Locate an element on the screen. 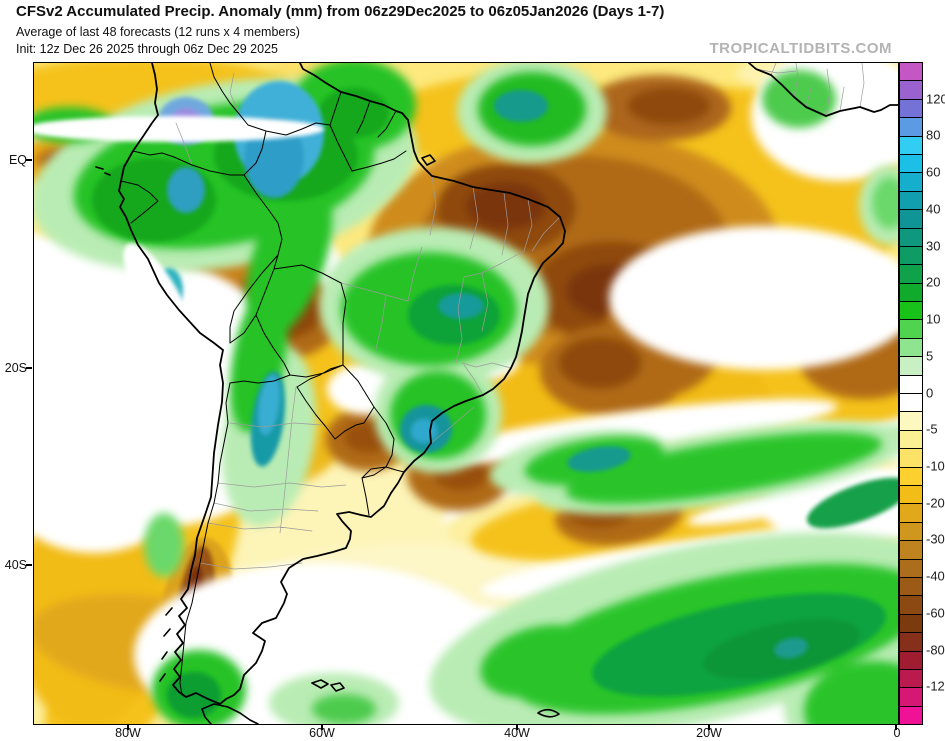 The height and width of the screenshot is (741, 945). colorbar-tick-label: 5 is located at coordinates (930, 356).